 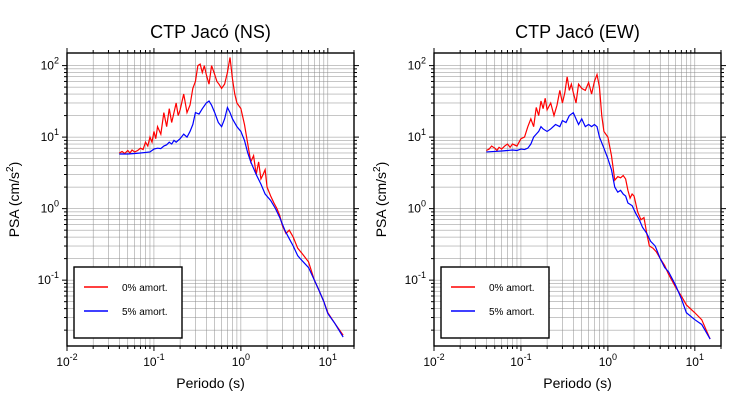 I want to click on chart-title: CTP Jacó (NS), so click(x=210, y=32).